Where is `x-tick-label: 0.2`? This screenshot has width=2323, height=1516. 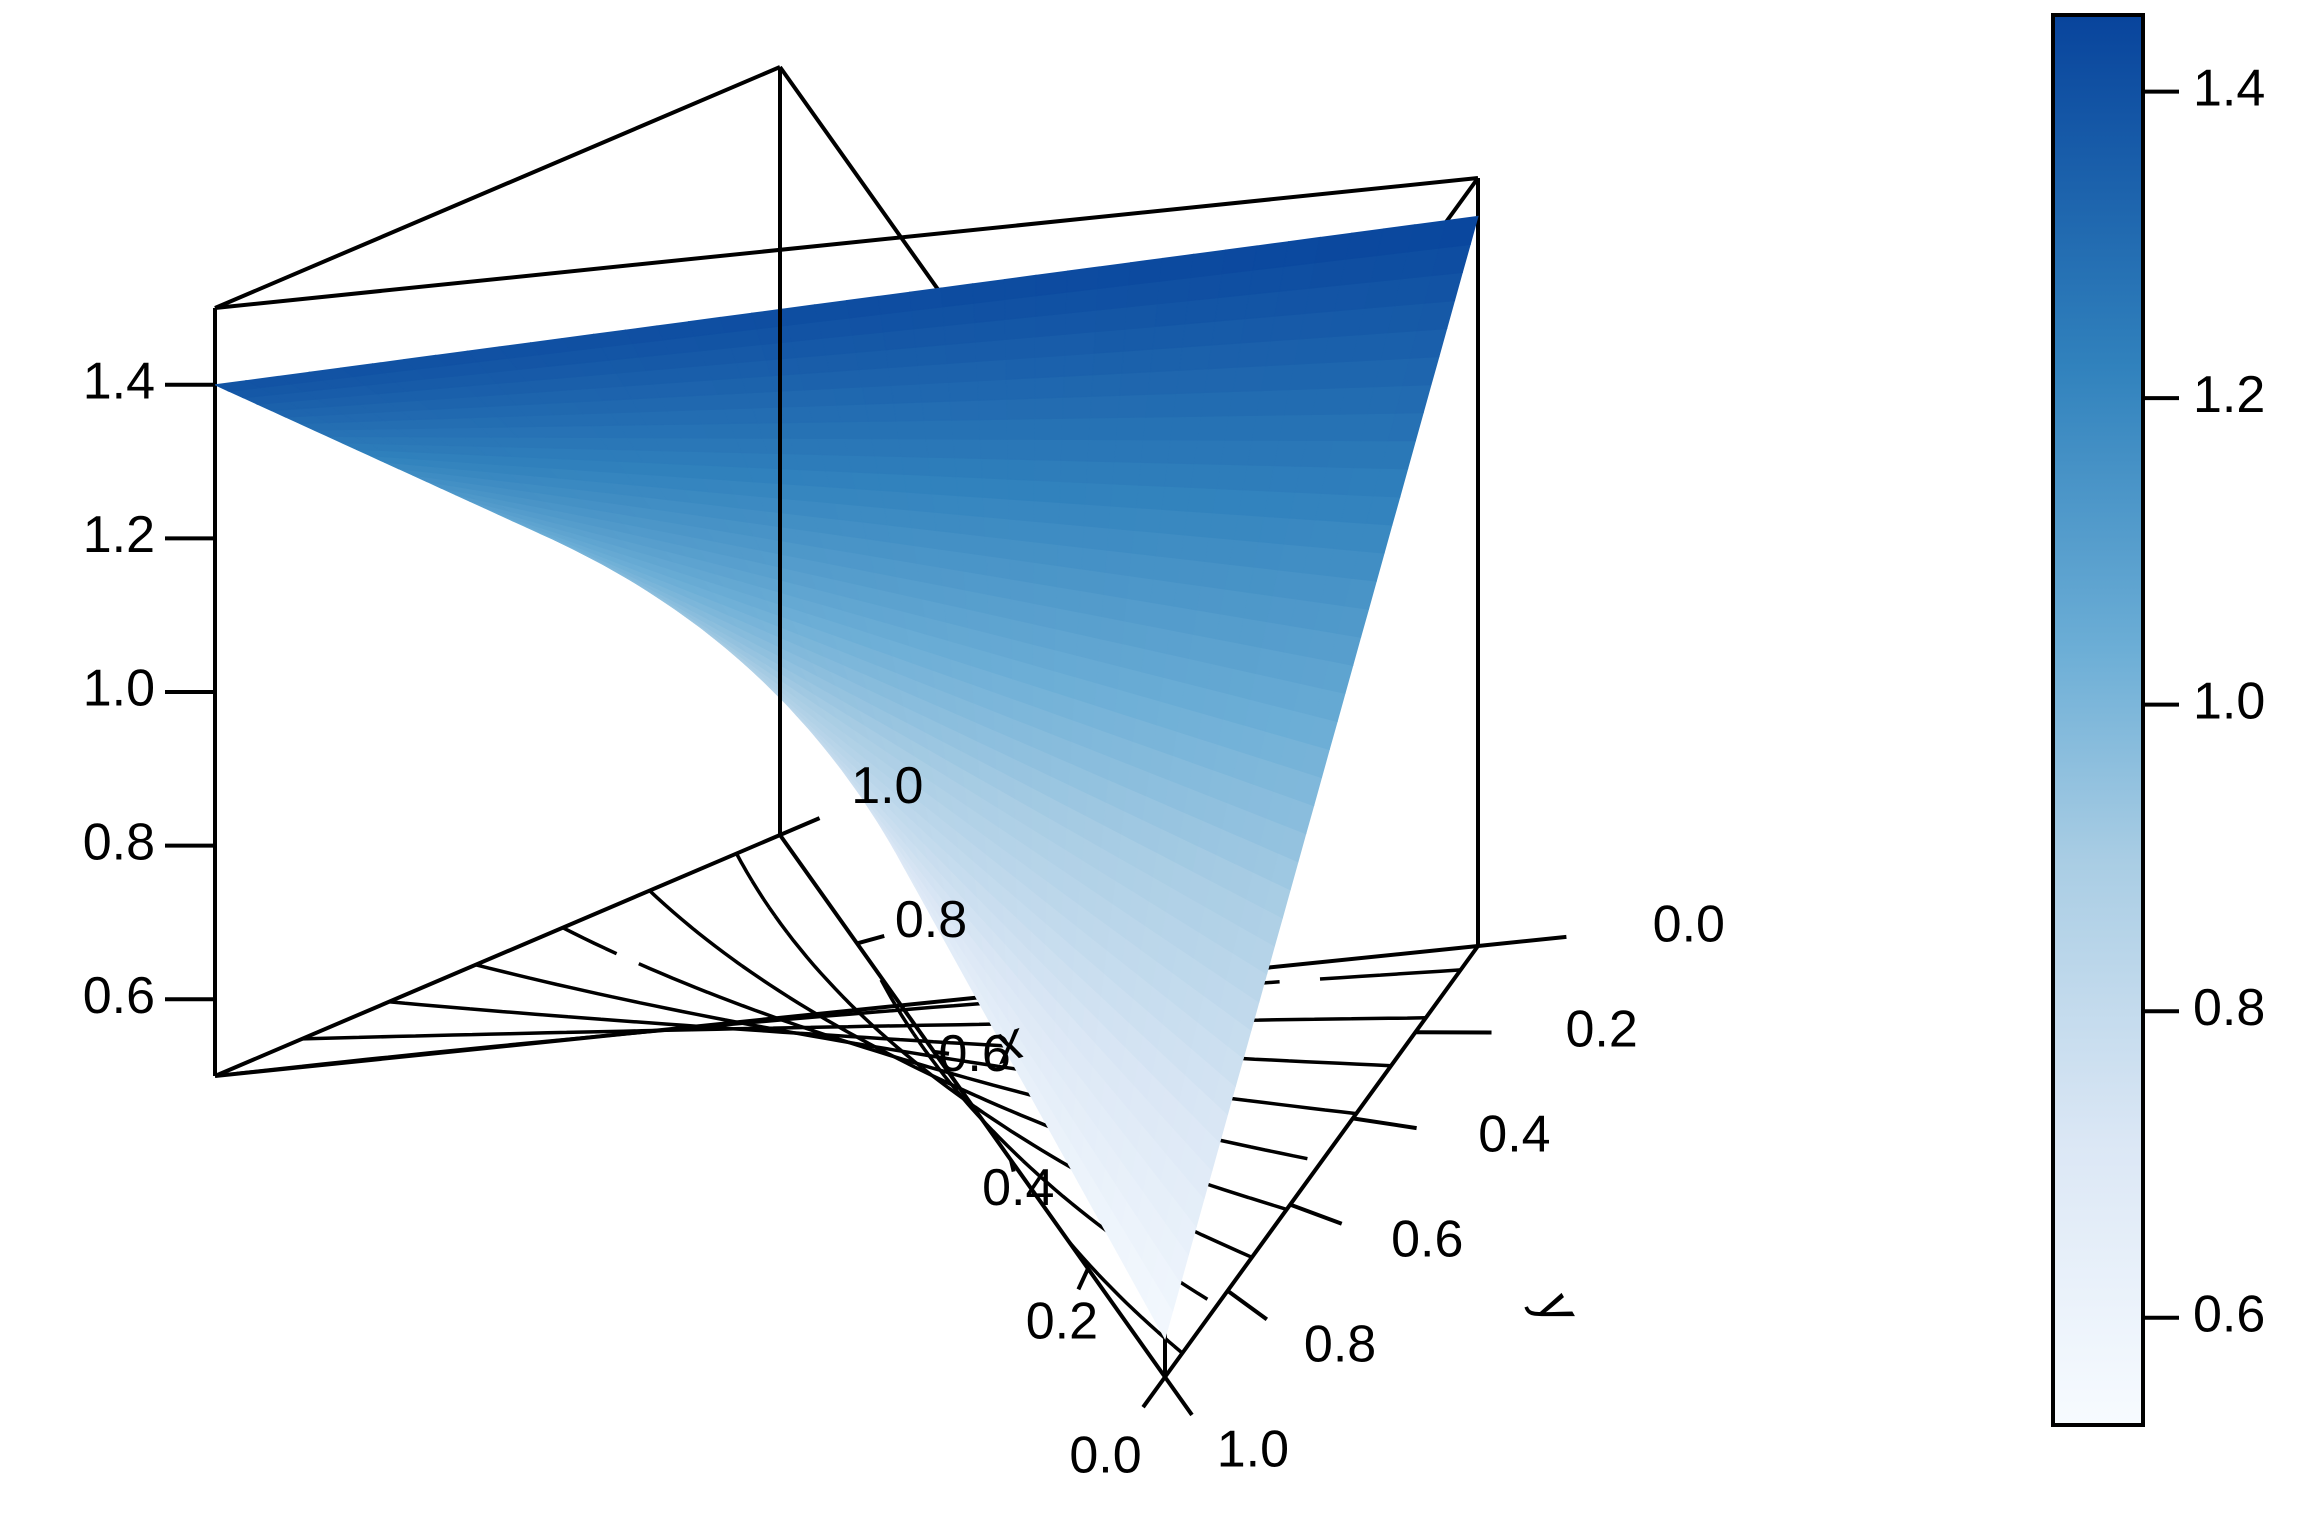
x-tick-label: 0.2 is located at coordinates (1062, 1322).